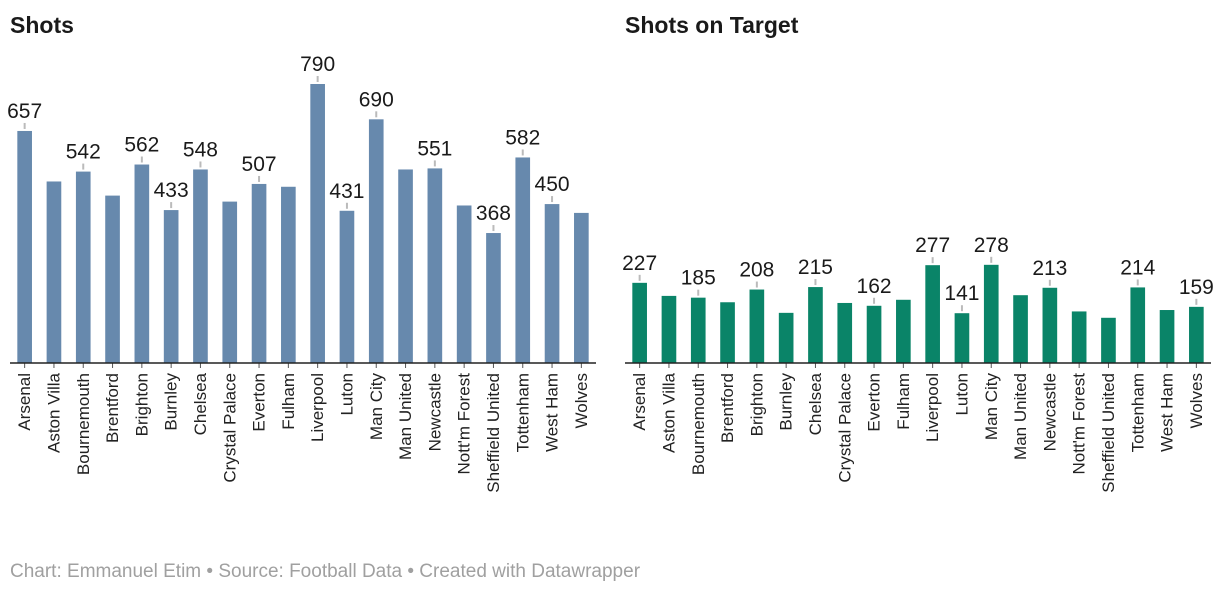  I want to click on bar-everton, so click(259, 273).